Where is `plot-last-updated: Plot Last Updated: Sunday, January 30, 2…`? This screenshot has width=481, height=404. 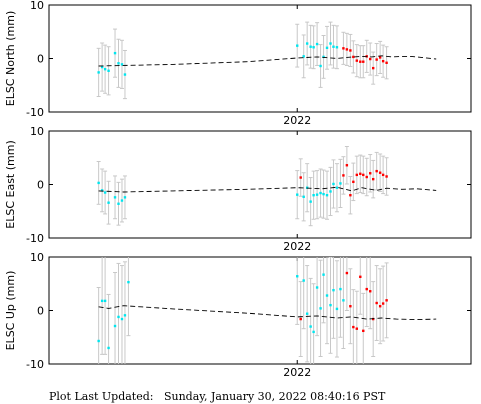
plot-last-updated: Plot Last Updated: Sunday, January 30, 2… is located at coordinates (217, 396).